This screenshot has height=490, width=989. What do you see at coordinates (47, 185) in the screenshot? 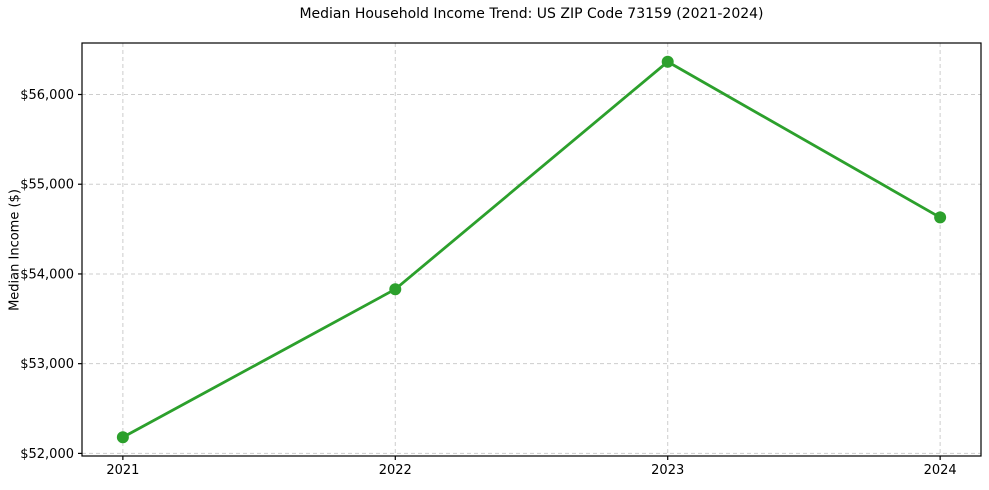
I see `y-tick-label: $55,000` at bounding box center [47, 185].